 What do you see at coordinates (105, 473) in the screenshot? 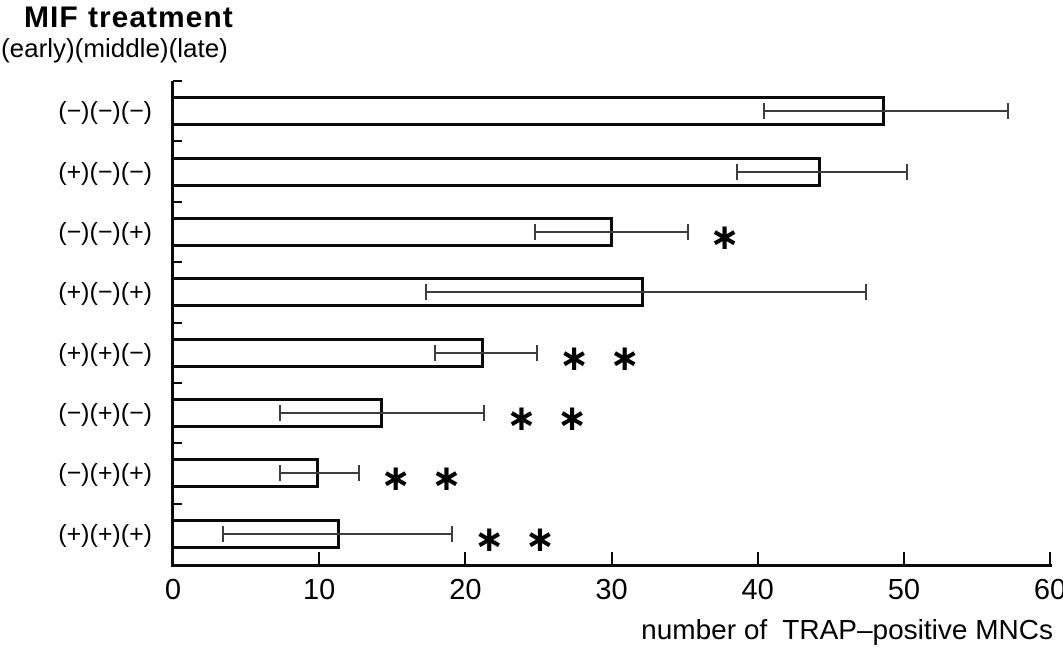
I see `category-label: (−)(+)(+)` at bounding box center [105, 473].